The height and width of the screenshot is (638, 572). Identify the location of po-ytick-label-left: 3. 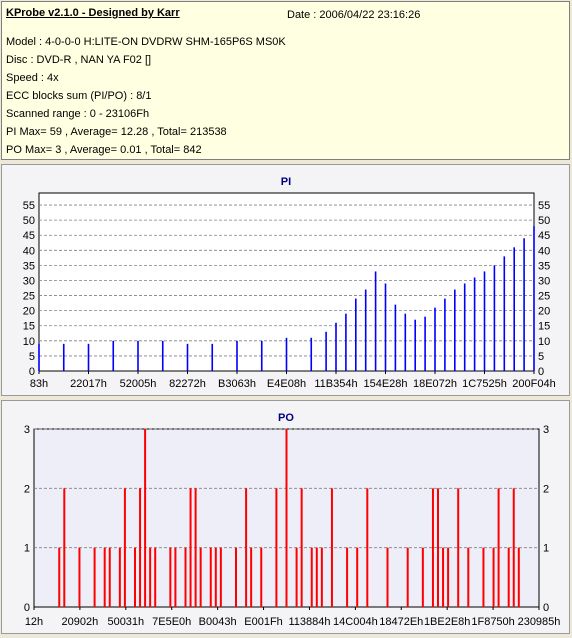
(27, 430).